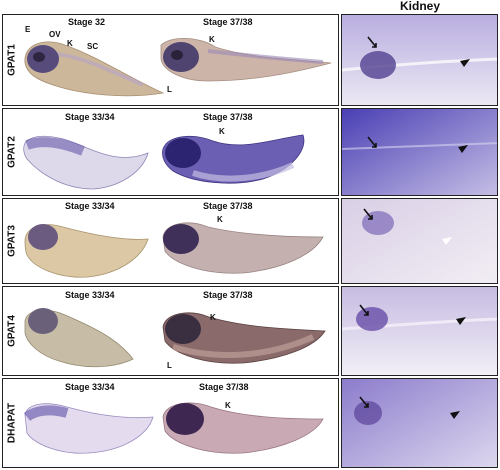  Describe the element at coordinates (419, 423) in the screenshot. I see `kidney-panel-dhapat` at that location.